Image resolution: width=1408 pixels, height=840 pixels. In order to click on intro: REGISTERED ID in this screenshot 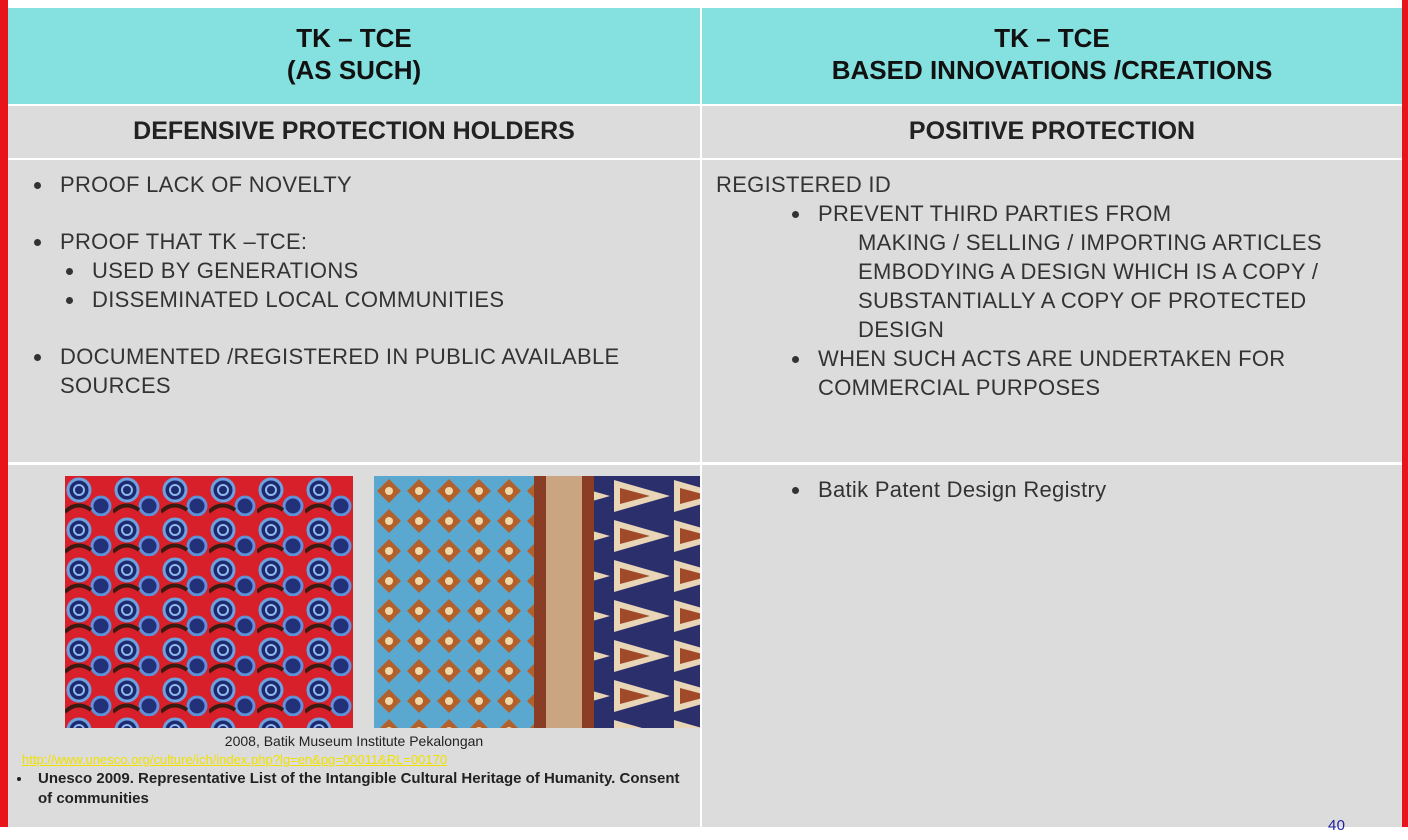, I will do `click(804, 184)`.